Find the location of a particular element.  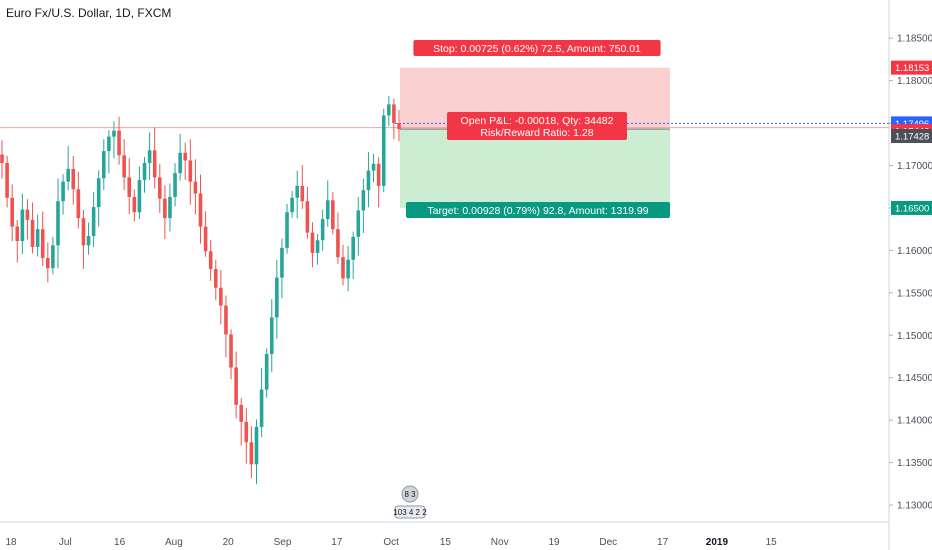

x-tick-label: 20 is located at coordinates (229, 542).